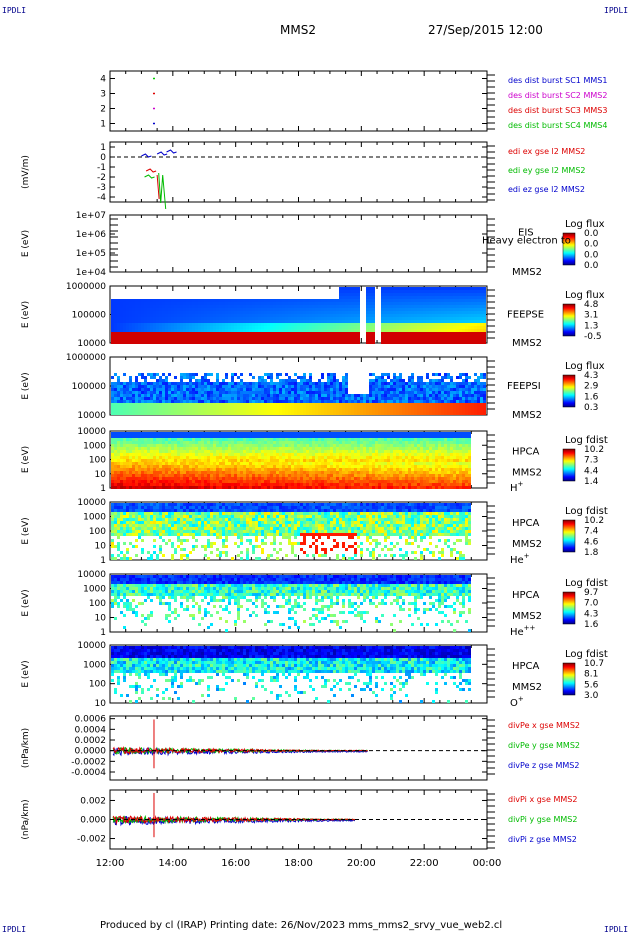 The width and height of the screenshot is (630, 934). Describe the element at coordinates (110, 863) in the screenshot. I see `x-tick-label: 12:00` at that location.